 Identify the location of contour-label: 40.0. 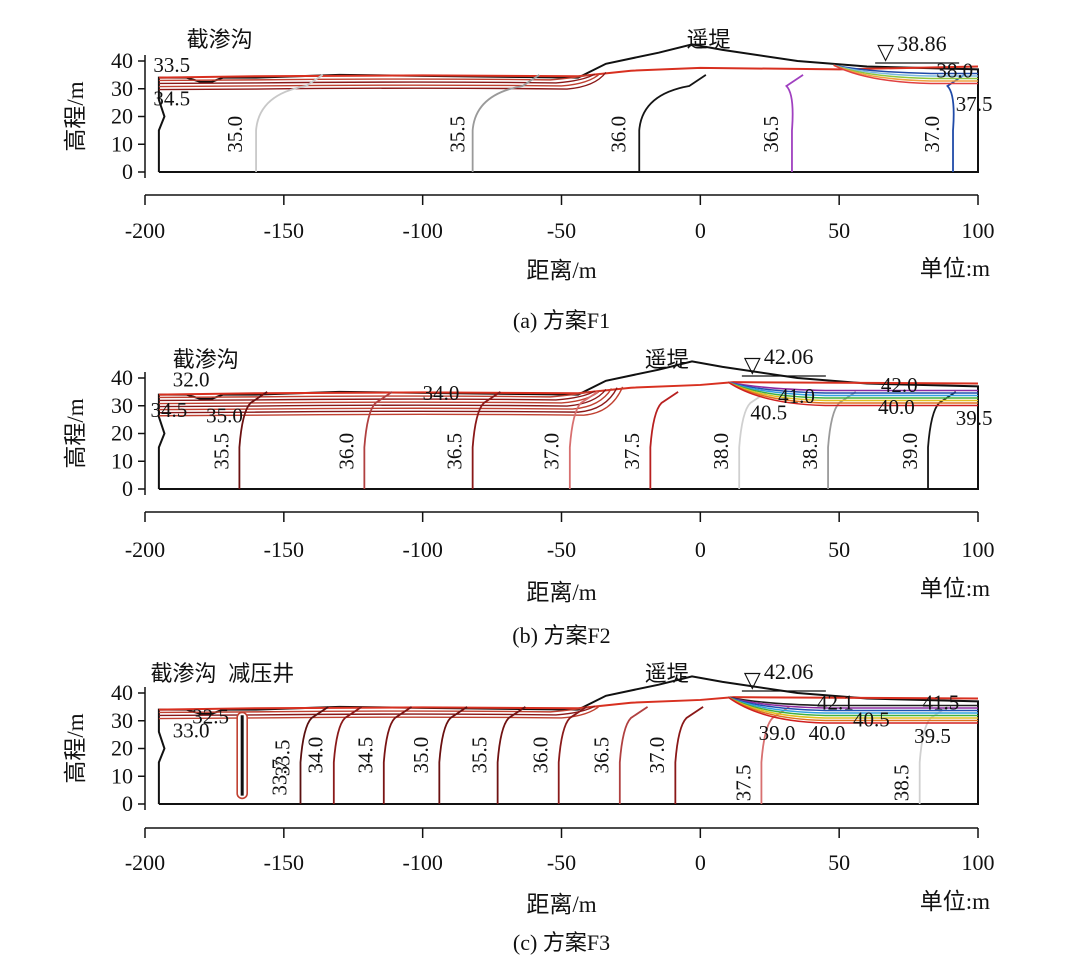
(827, 733).